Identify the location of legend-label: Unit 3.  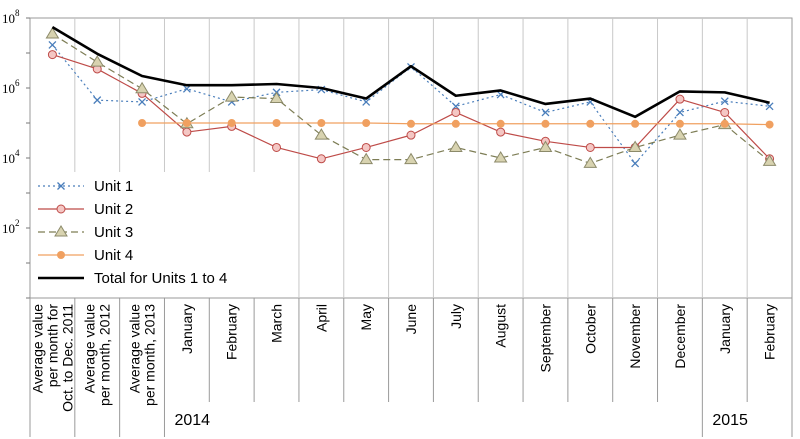
(113, 232).